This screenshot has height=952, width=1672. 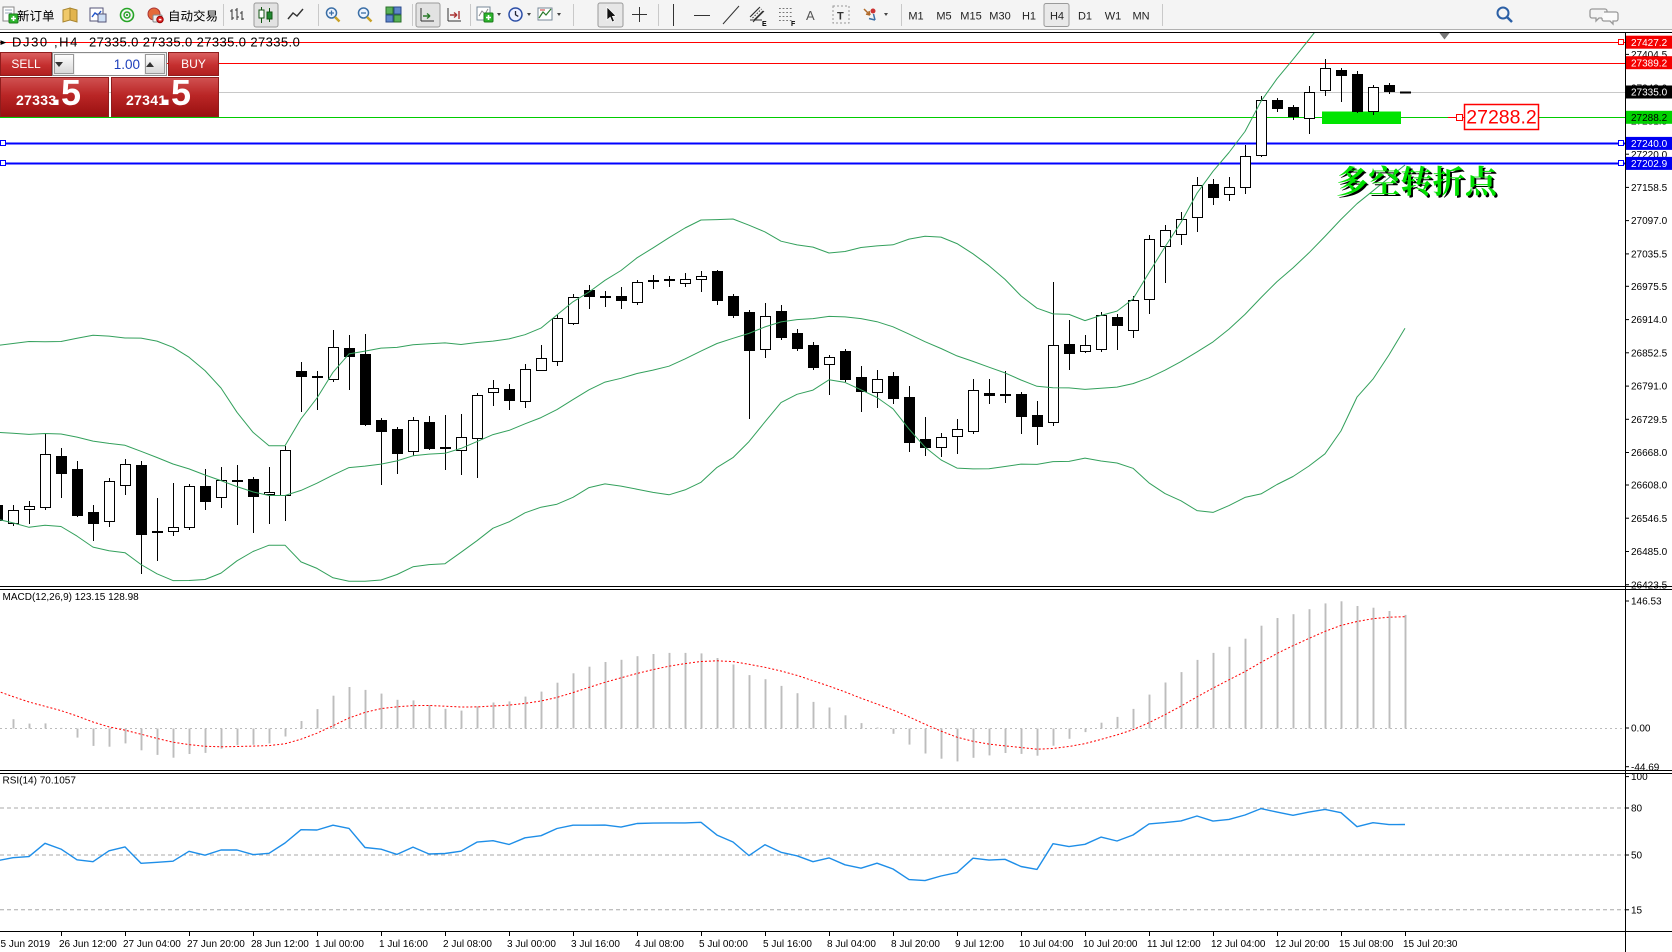 What do you see at coordinates (1641, 729) in the screenshot?
I see `svg-text: 0.00` at bounding box center [1641, 729].